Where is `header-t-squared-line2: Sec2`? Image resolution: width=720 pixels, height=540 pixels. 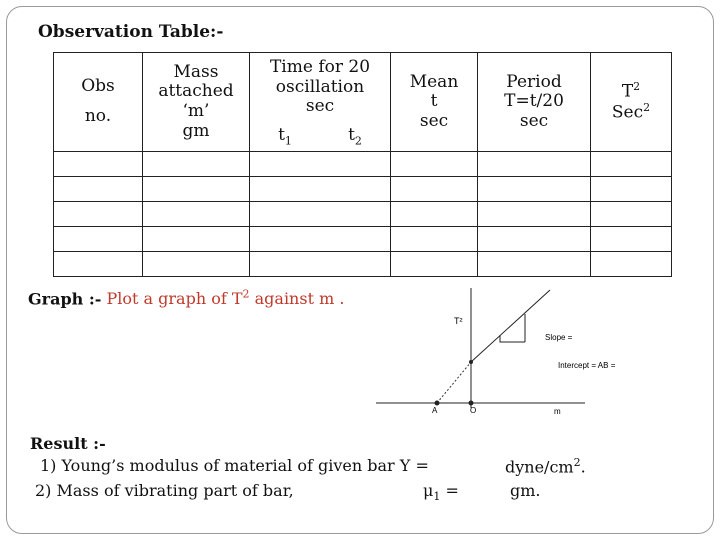
header-t-squared-line2: Sec2 is located at coordinates (631, 112).